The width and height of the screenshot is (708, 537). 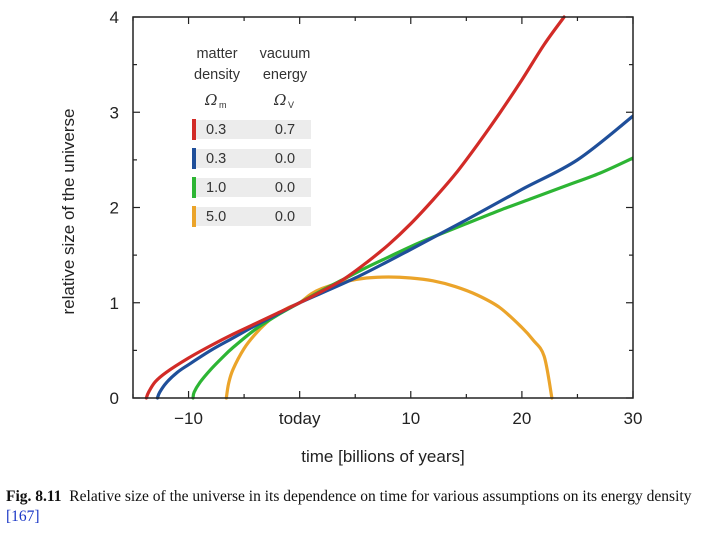 I want to click on y-tick-label: 4, so click(x=114, y=17).